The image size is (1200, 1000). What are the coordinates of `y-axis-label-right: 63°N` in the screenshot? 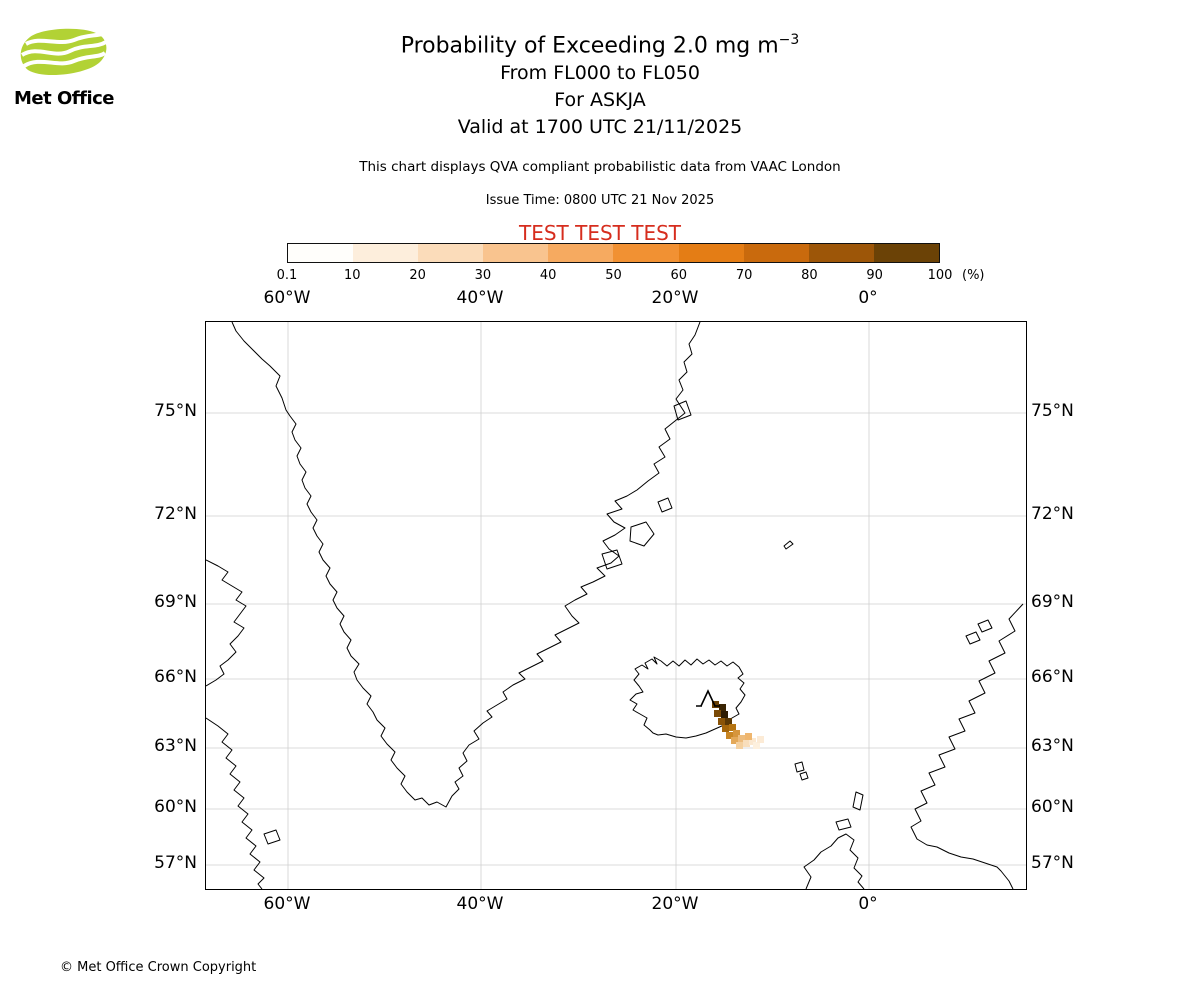 It's located at (1052, 746).